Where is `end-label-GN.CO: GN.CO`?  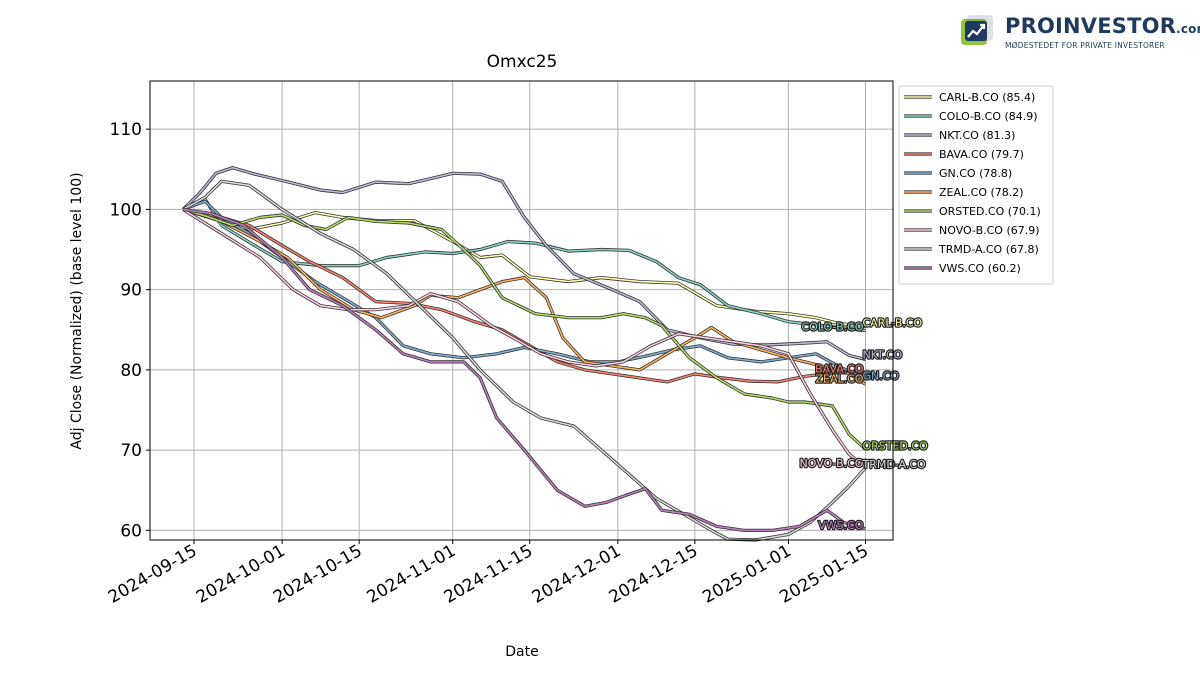 end-label-GN.CO: GN.CO is located at coordinates (880, 375).